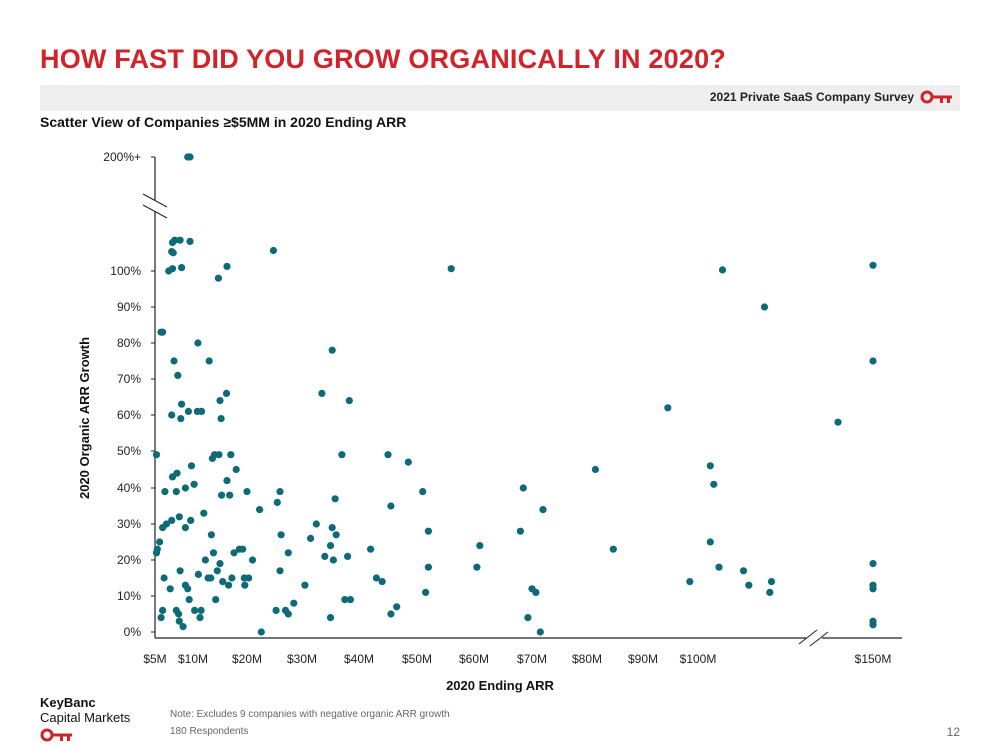 The height and width of the screenshot is (750, 1000). What do you see at coordinates (129, 560) in the screenshot?
I see `y-tick-label: 20%` at bounding box center [129, 560].